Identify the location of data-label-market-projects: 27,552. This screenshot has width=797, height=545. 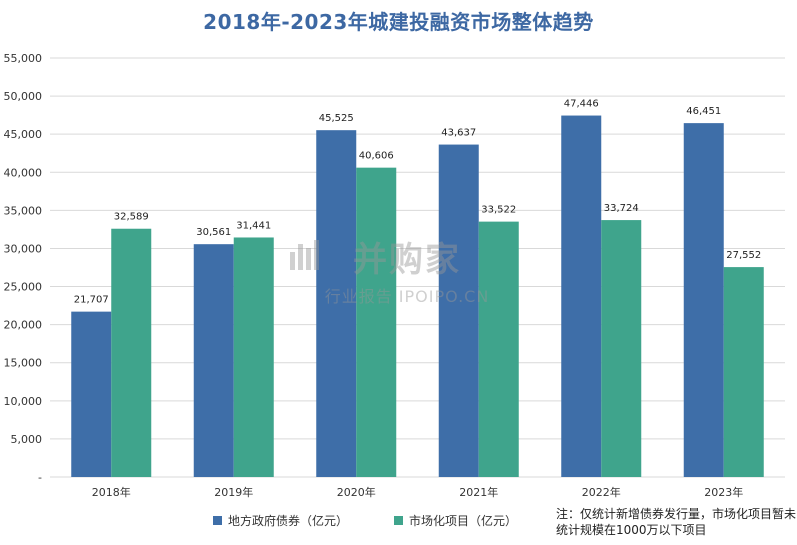
(743, 255).